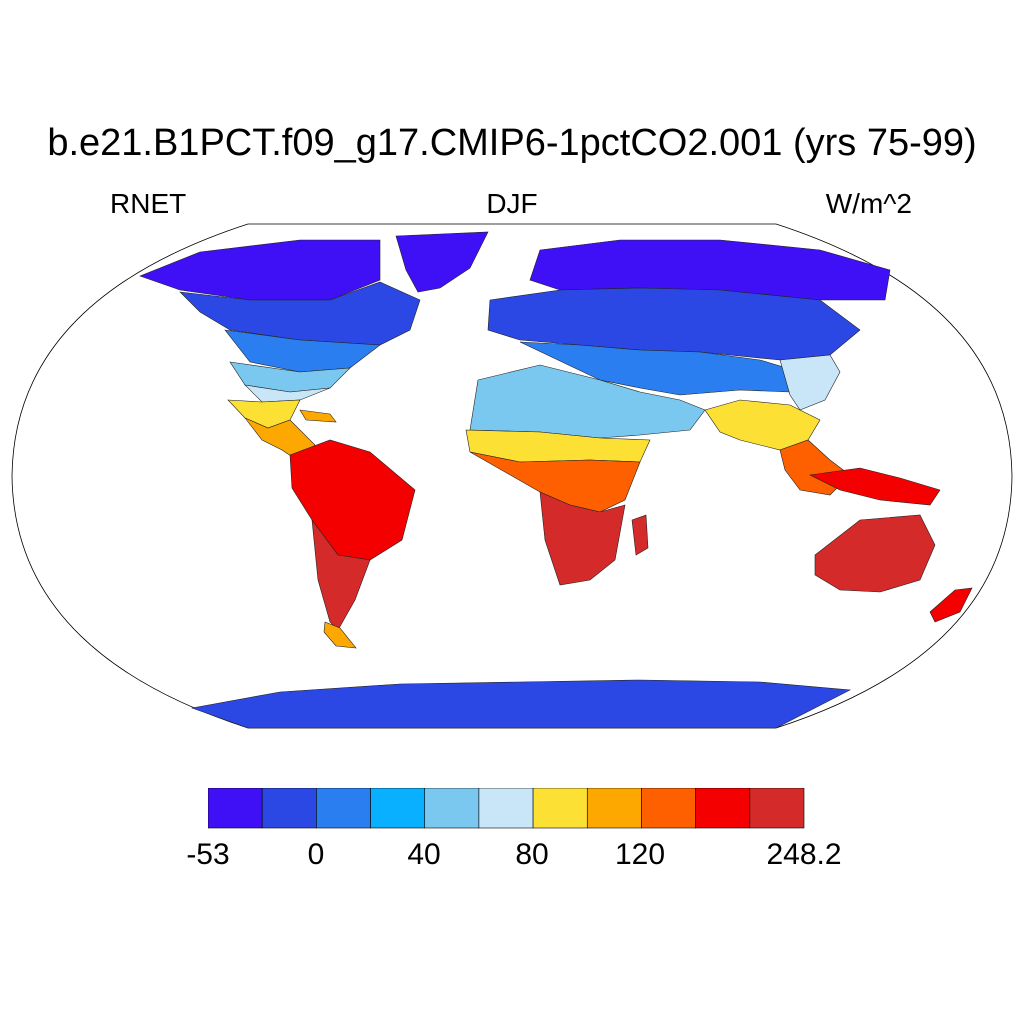  Describe the element at coordinates (640, 535) in the screenshot. I see `region-madagascar` at that location.